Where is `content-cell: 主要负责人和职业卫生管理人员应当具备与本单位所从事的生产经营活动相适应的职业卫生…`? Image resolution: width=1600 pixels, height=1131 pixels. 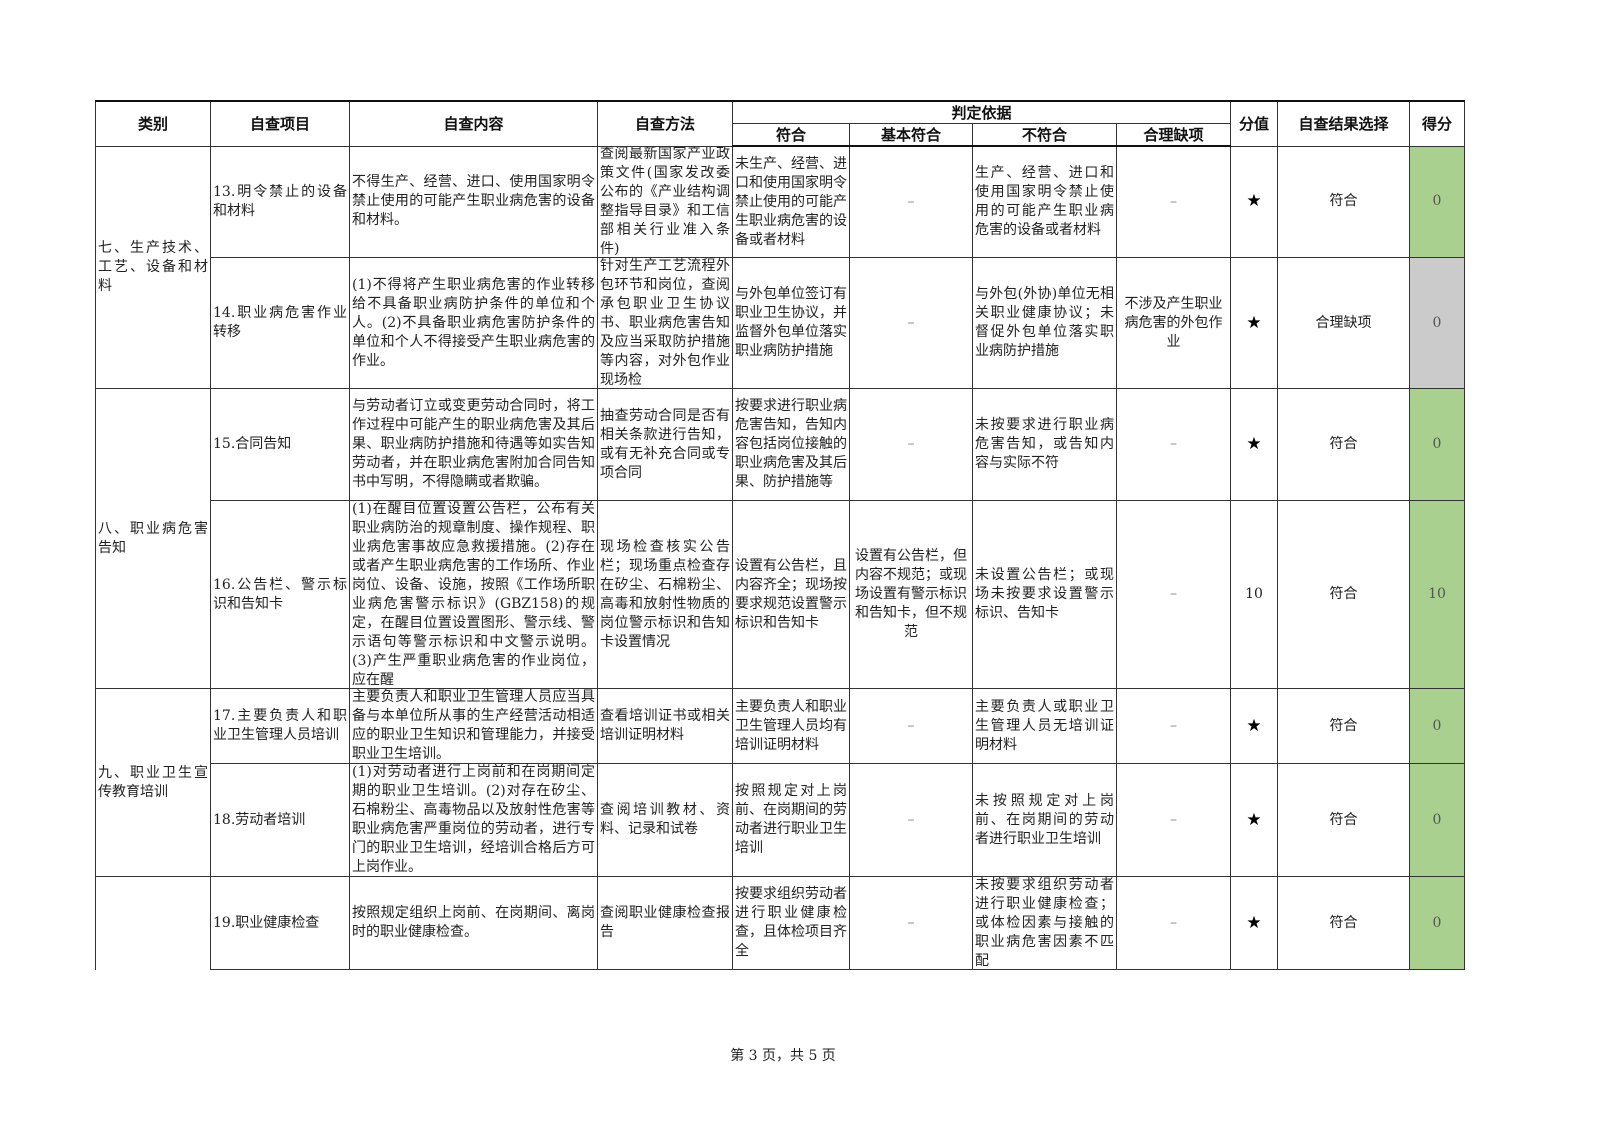 content-cell: 主要负责人和职业卫生管理人员应当具备与本单位所从事的生产经营活动相适应的职业卫生… is located at coordinates (473, 726).